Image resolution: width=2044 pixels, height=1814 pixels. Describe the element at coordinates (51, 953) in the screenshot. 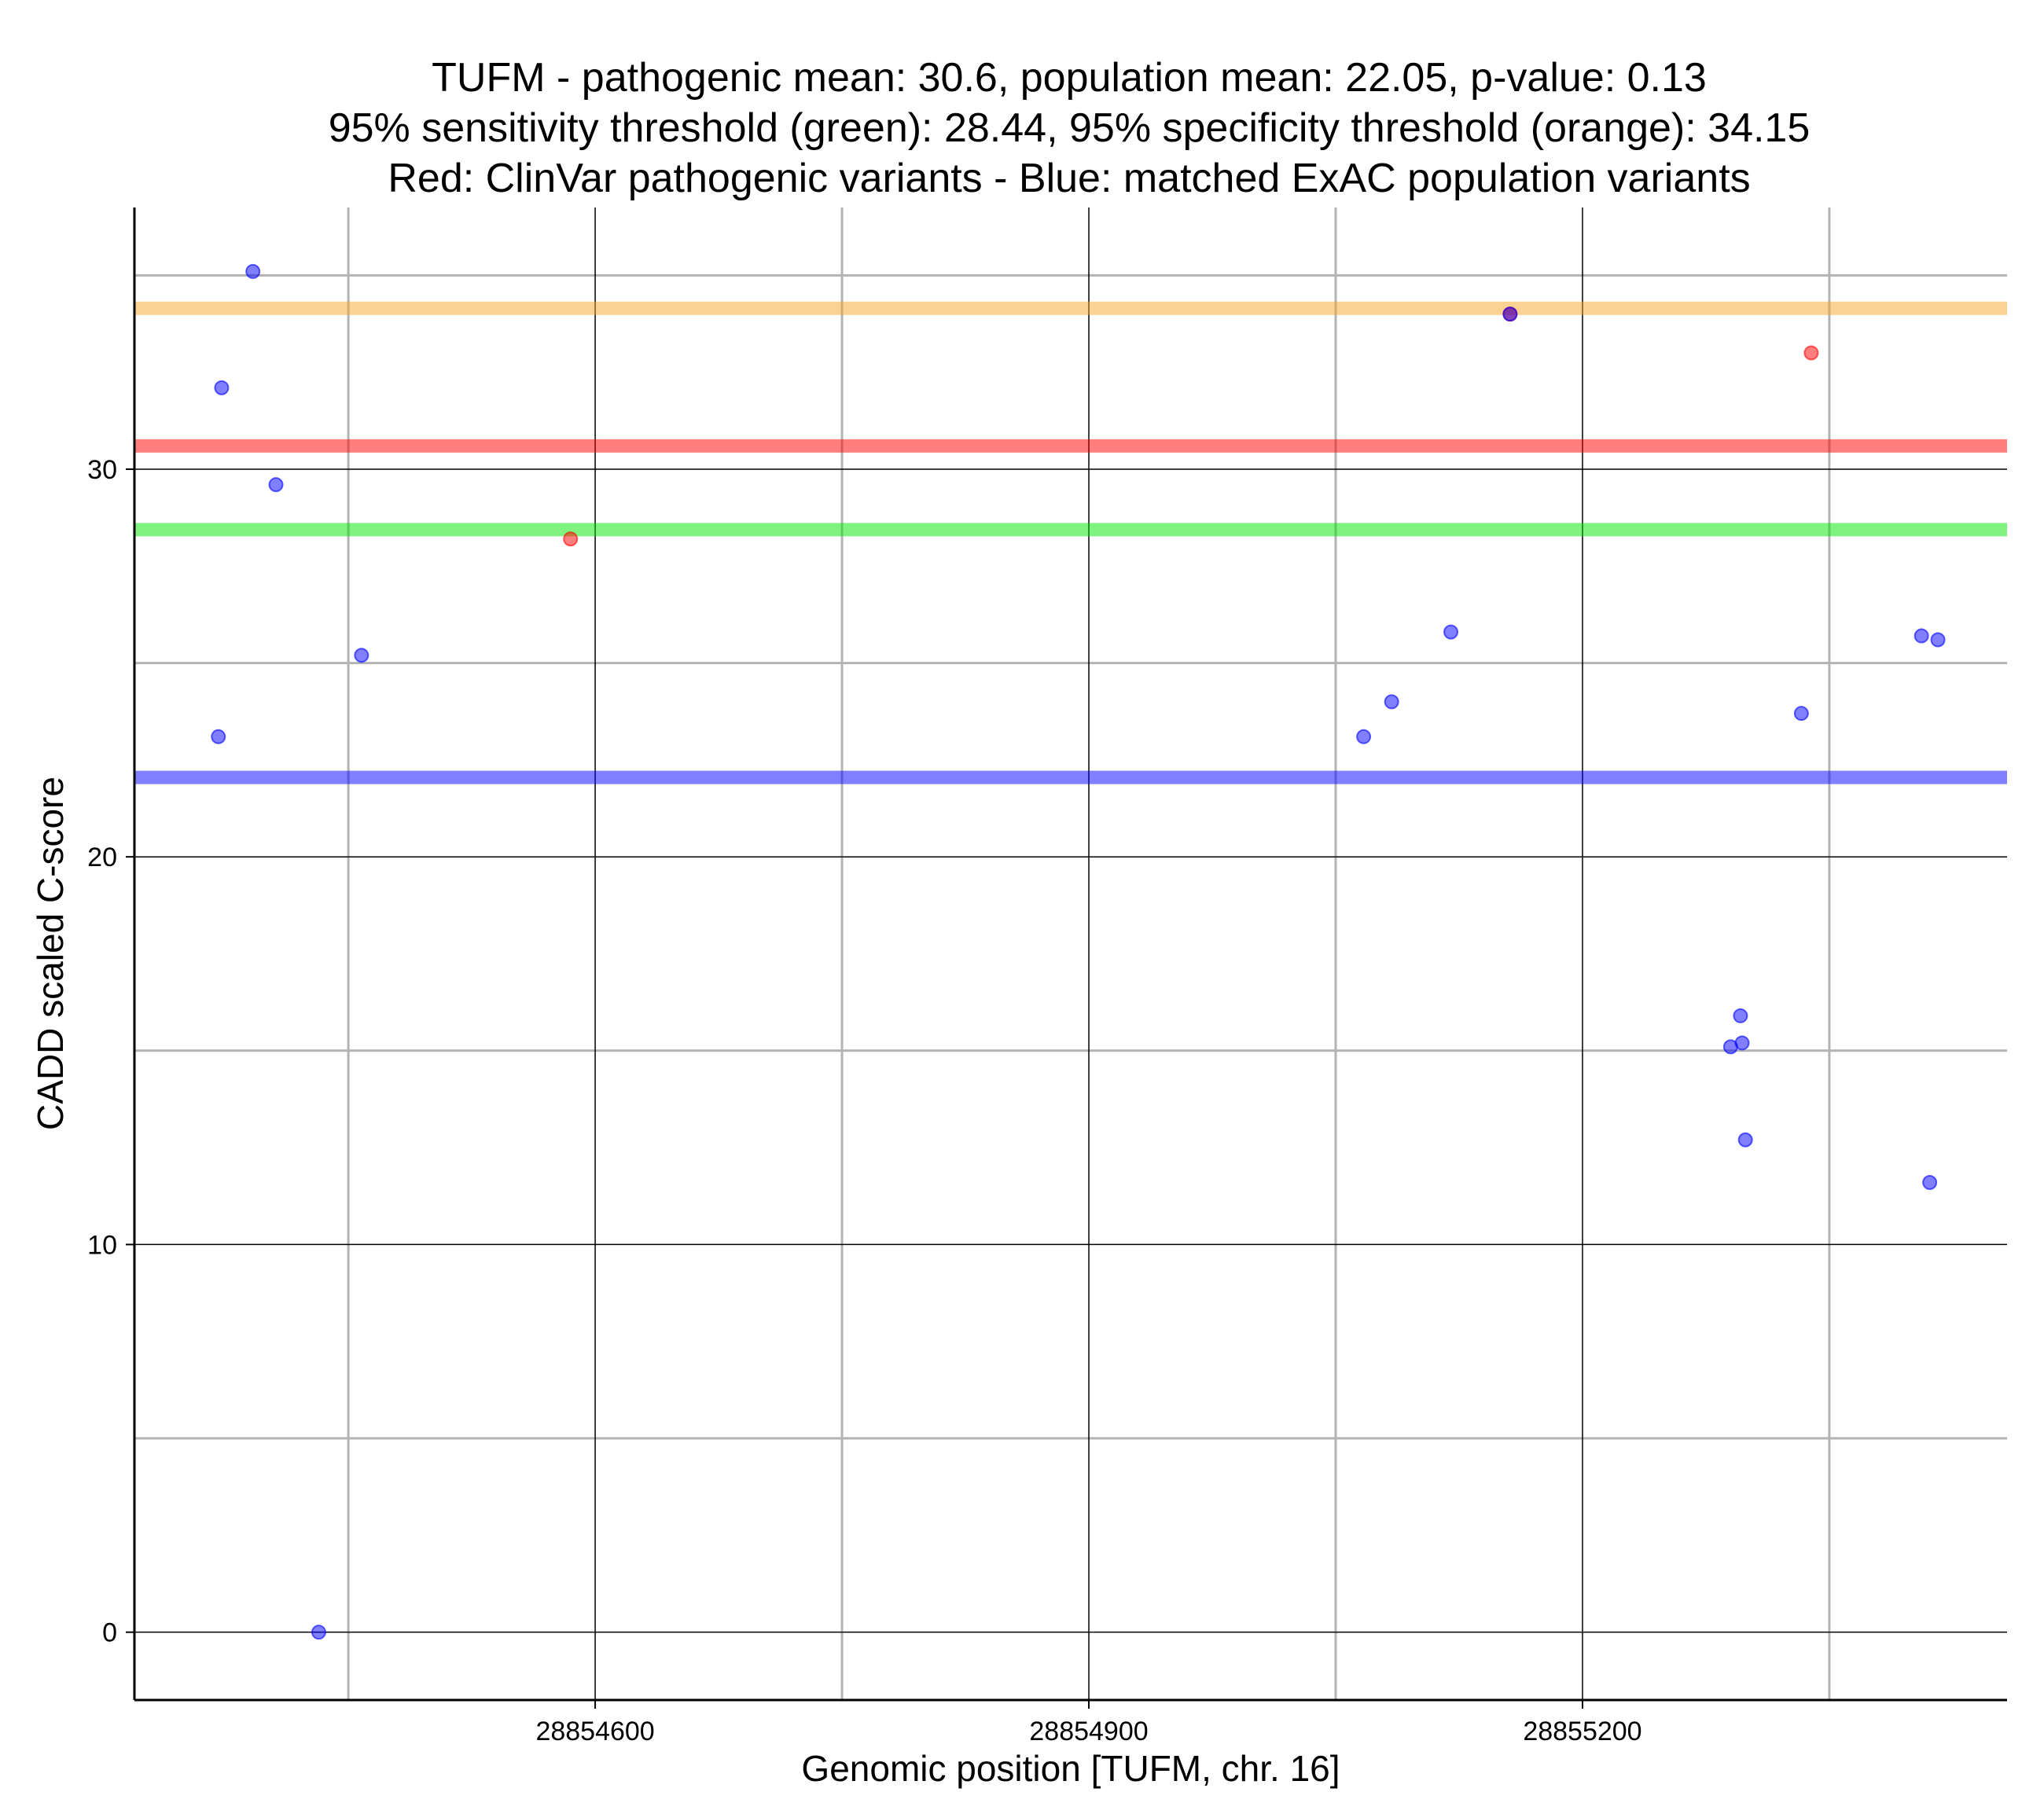

I see `y-axis-title: CADD scaled C-score` at that location.